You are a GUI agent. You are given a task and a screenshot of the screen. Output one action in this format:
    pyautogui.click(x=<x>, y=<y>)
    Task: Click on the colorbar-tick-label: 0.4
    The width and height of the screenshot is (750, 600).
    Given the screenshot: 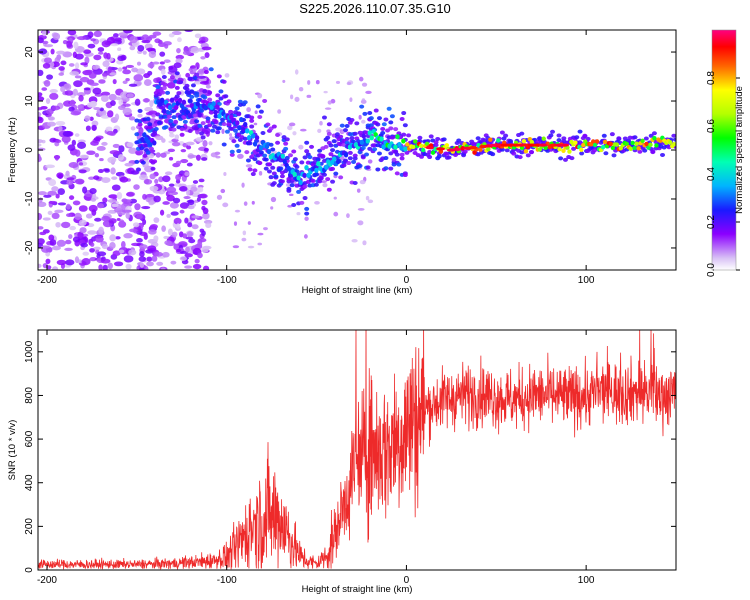 What is the action you would take?
    pyautogui.click(x=711, y=174)
    